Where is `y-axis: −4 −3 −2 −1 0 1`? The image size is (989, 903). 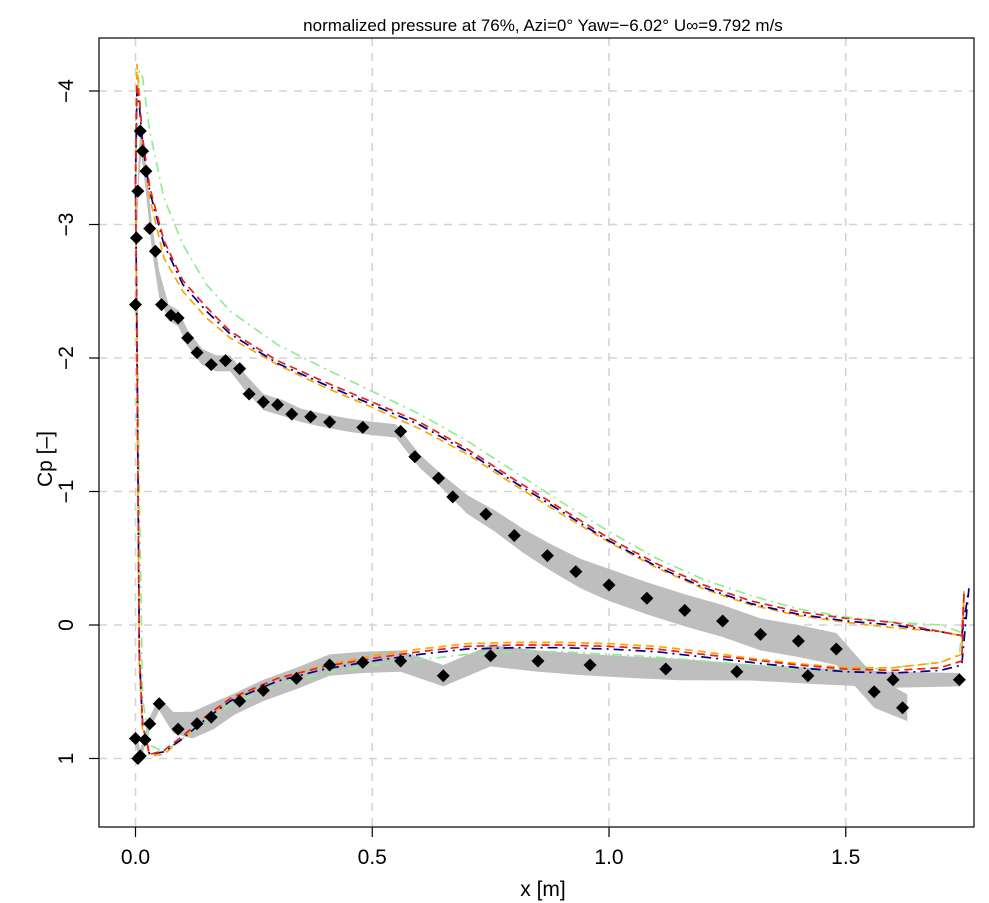
y-axis: −4 −3 −2 −1 0 1 is located at coordinates (77, 422).